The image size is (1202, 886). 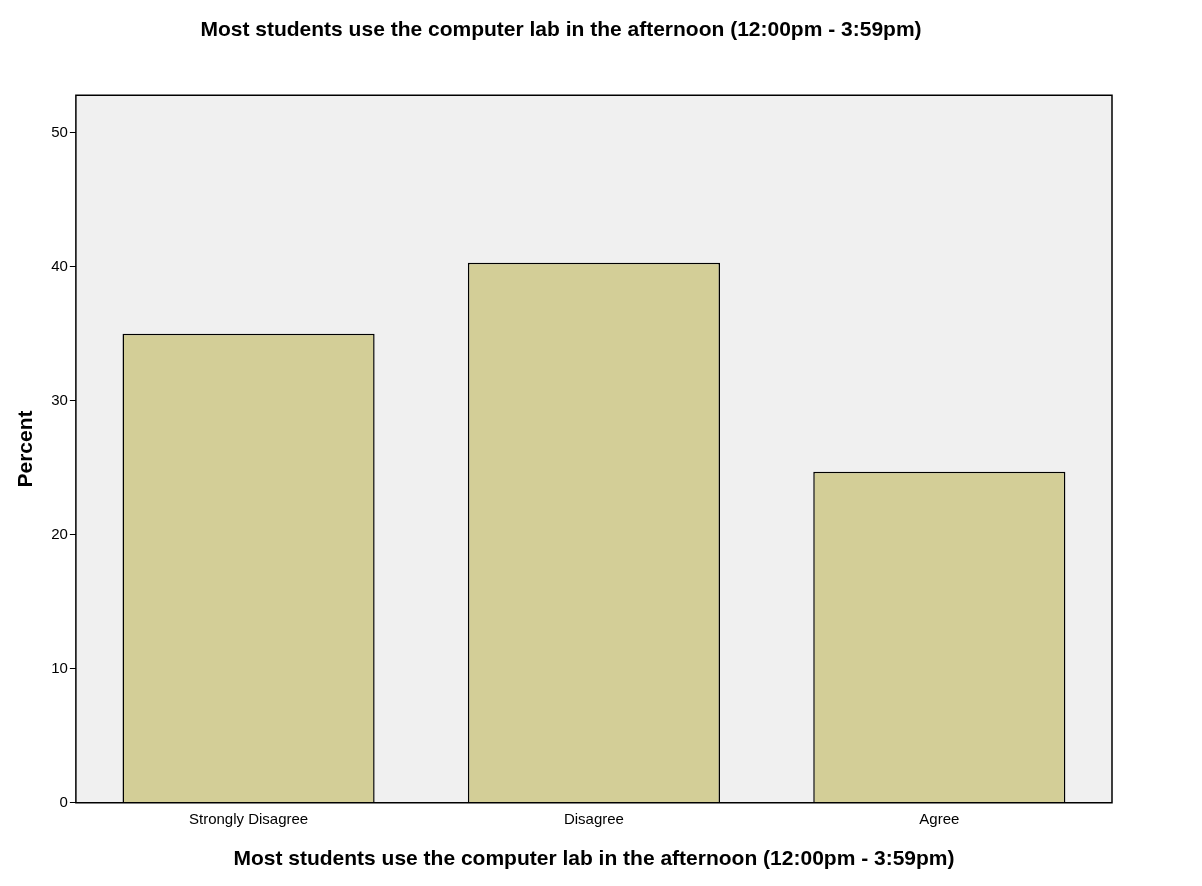 I want to click on y-tick-label: 30, so click(x=59, y=399).